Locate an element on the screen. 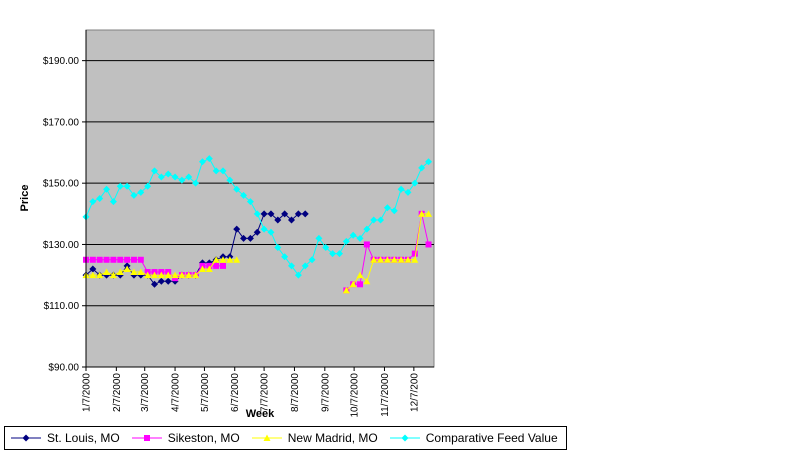 The height and width of the screenshot is (467, 796). series-comparative-feed-value is located at coordinates (257, 217).